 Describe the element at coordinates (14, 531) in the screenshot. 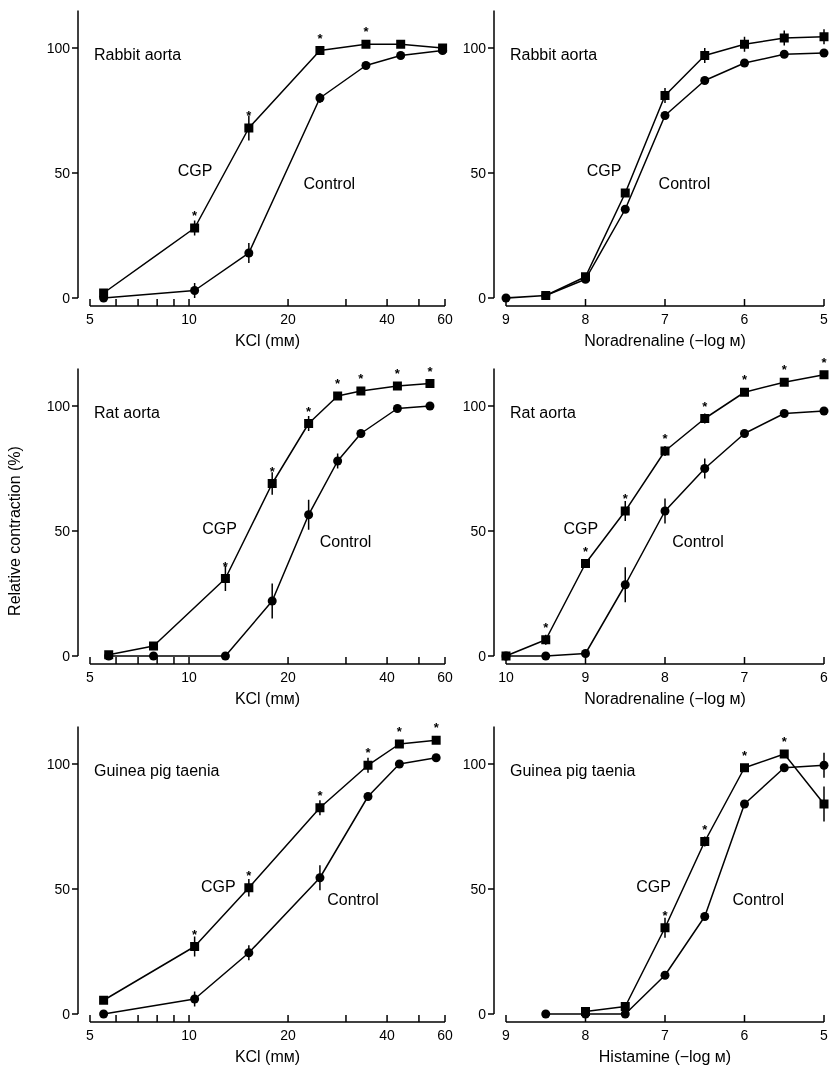

I see `y-axis-title: Relative contraction (%)` at that location.